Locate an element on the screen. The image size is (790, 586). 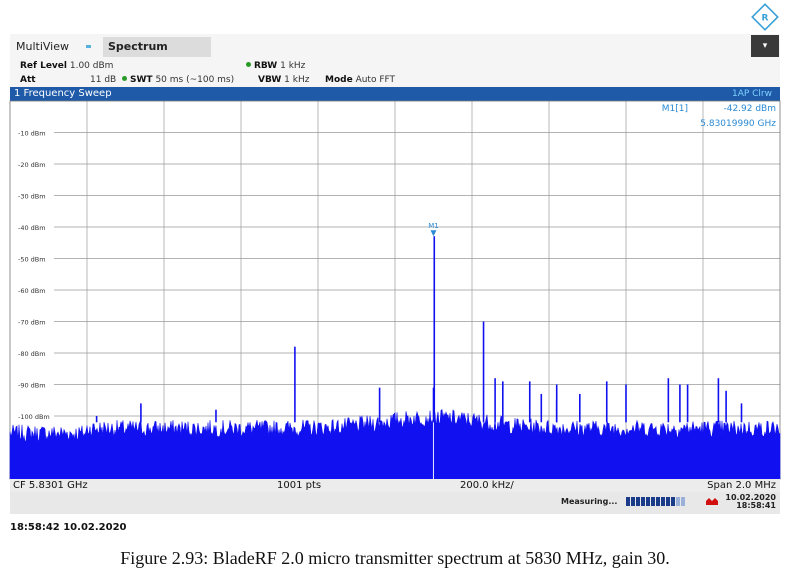
frequency-per-division: 200.0 kHz/ is located at coordinates (487, 485).